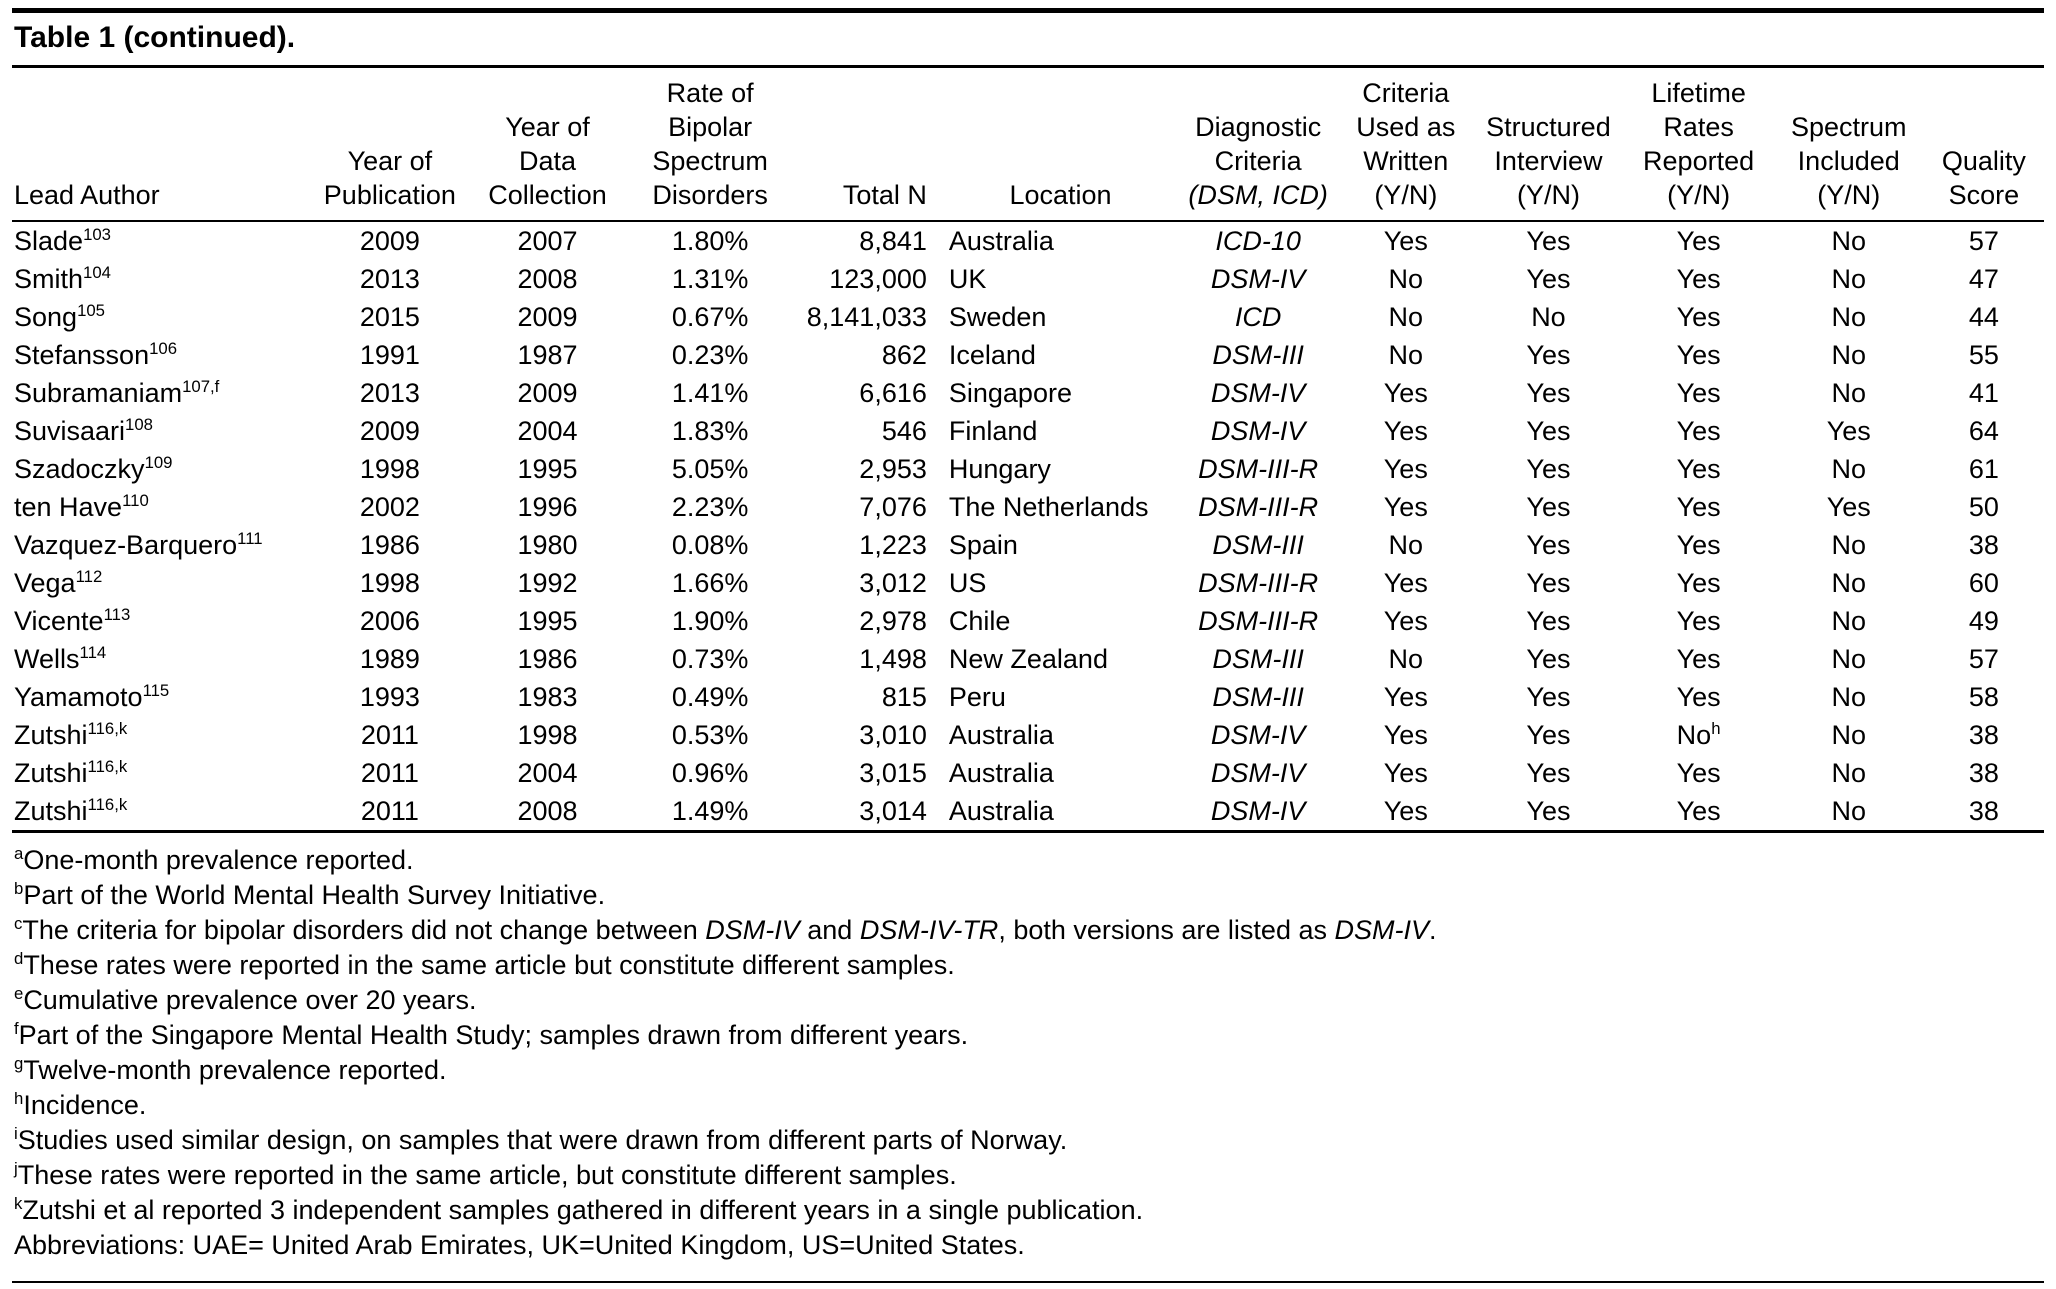 Image resolution: width=2056 pixels, height=1289 pixels. Describe the element at coordinates (71, 810) in the screenshot. I see `cell-lead-author: Zutshi116,k` at that location.